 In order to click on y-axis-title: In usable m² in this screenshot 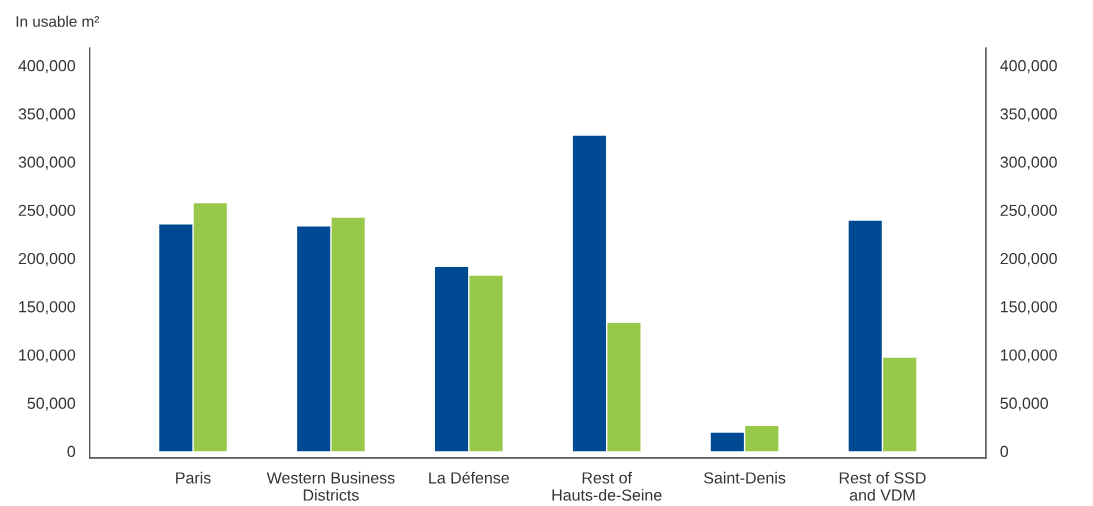, I will do `click(58, 21)`.